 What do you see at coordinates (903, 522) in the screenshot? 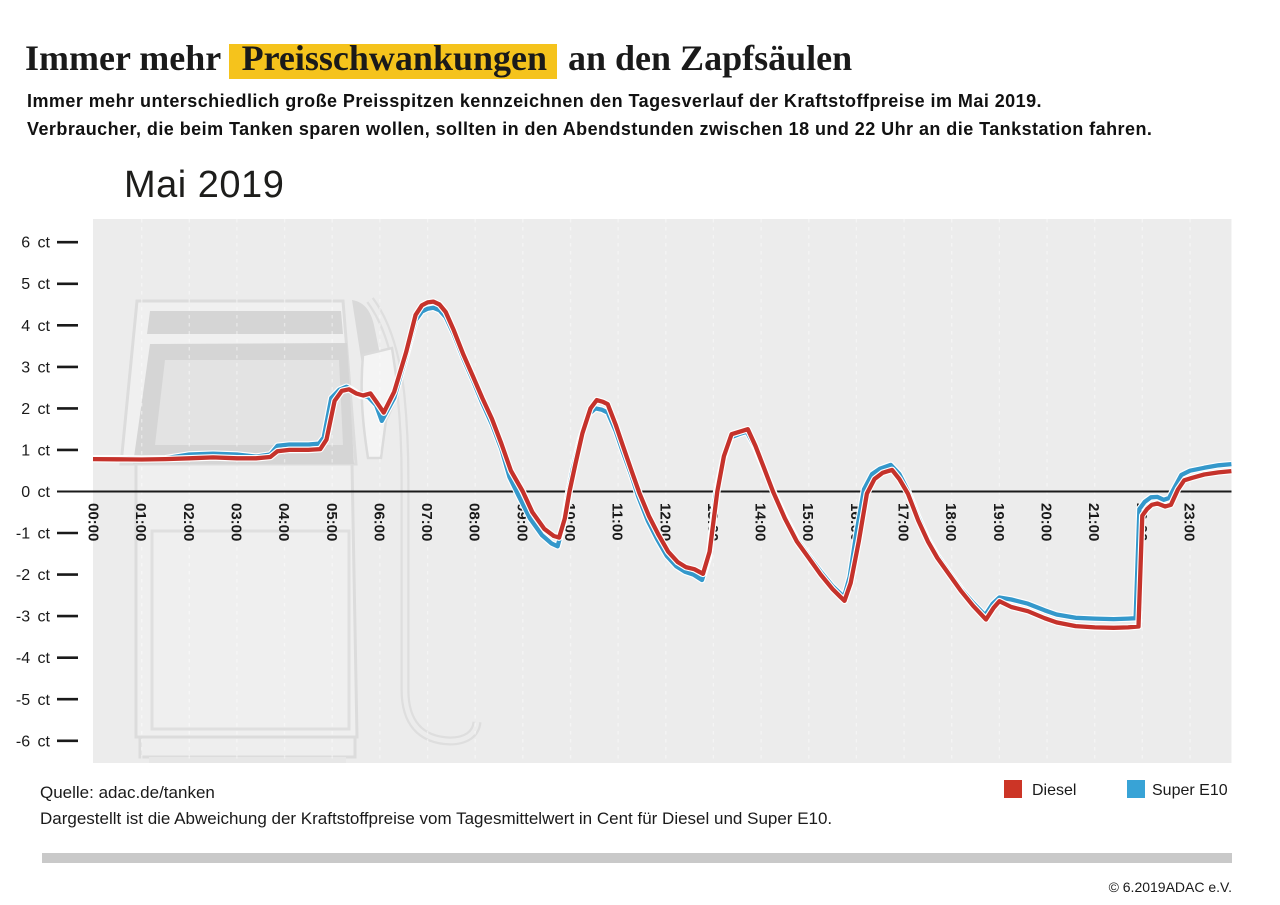
I see `svg-text: 17:00` at bounding box center [903, 522].